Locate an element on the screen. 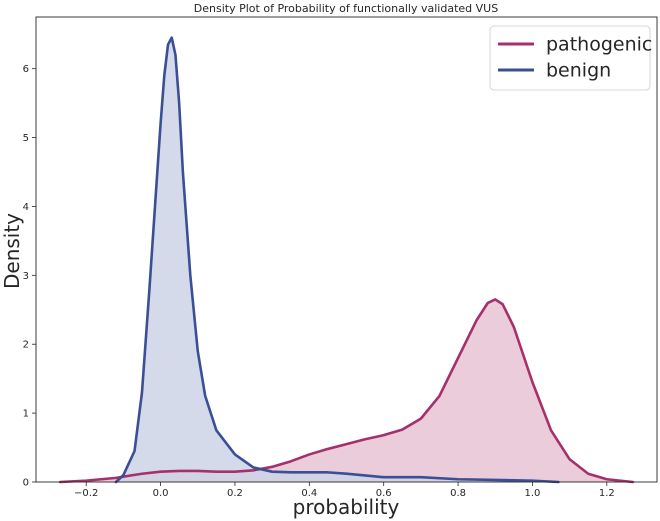  x-tick-label: 0.6 is located at coordinates (384, 493).